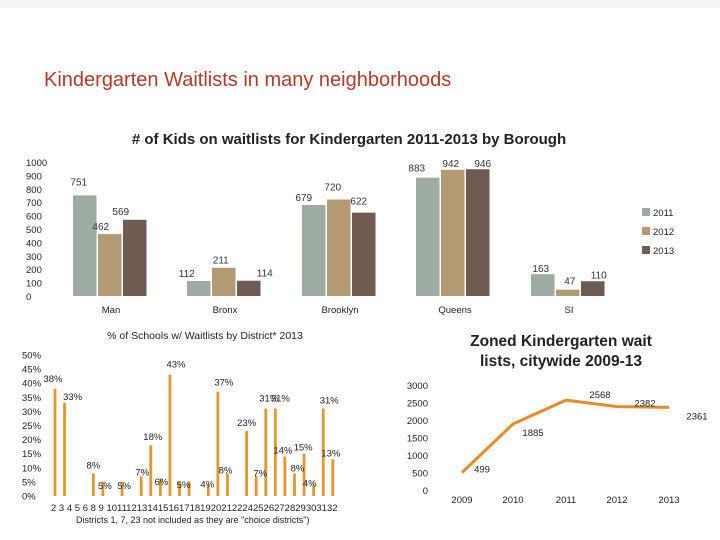 Image resolution: width=720 pixels, height=540 pixels. Describe the element at coordinates (187, 274) in the screenshot. I see `chart1-data-label: 112` at that location.